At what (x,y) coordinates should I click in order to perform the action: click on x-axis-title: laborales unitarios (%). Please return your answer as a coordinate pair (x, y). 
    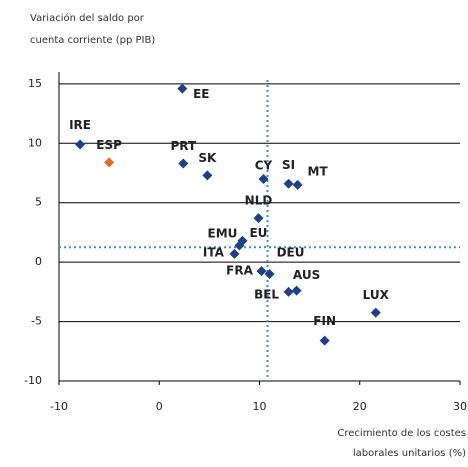
    Looking at the image, I should click on (409, 453).